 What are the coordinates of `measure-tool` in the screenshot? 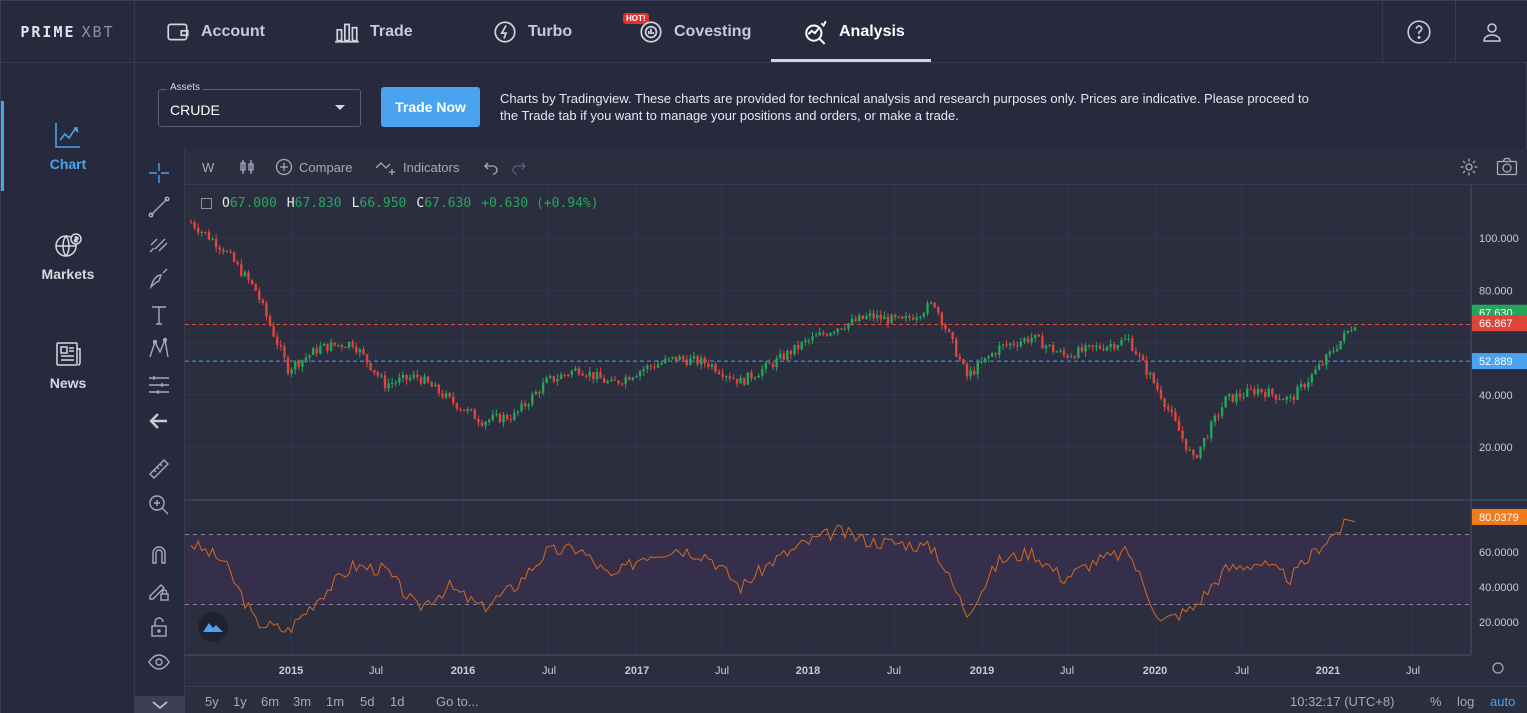 It's located at (159, 469).